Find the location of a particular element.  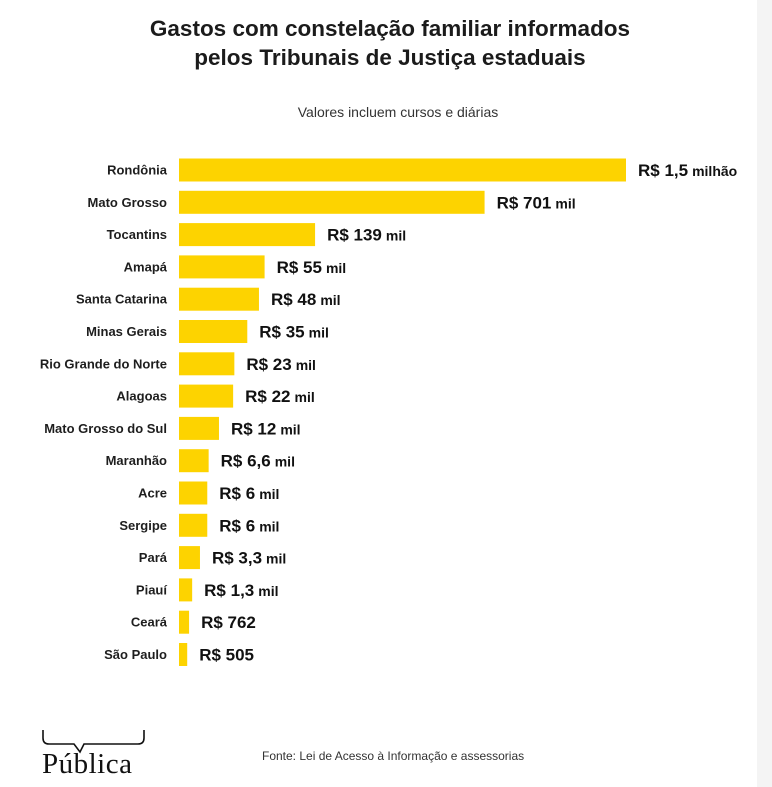

value-label: R$ 762 is located at coordinates (228, 622).